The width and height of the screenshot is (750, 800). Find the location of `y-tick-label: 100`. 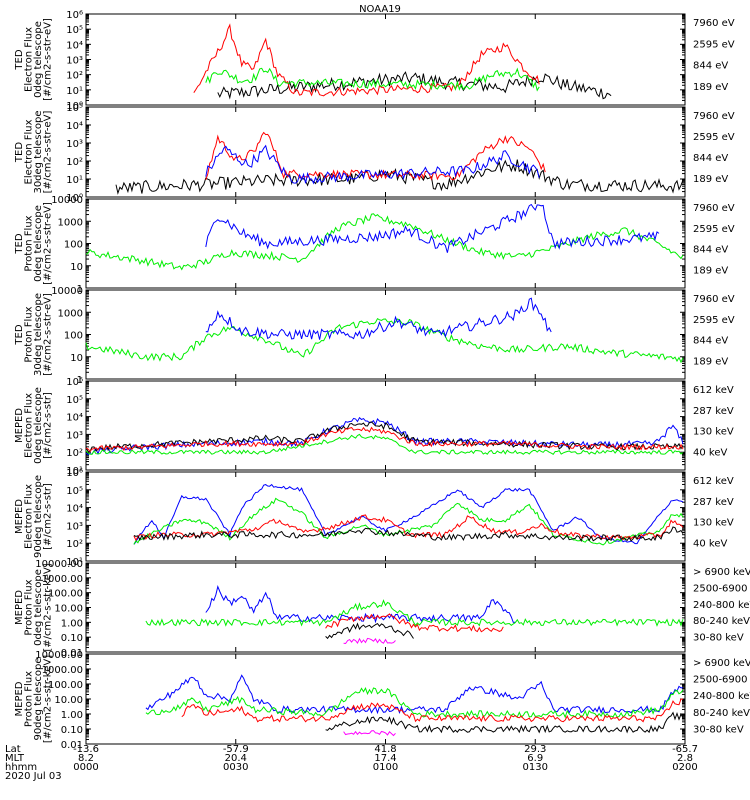

y-tick-label: 100 is located at coordinates (73, 336).